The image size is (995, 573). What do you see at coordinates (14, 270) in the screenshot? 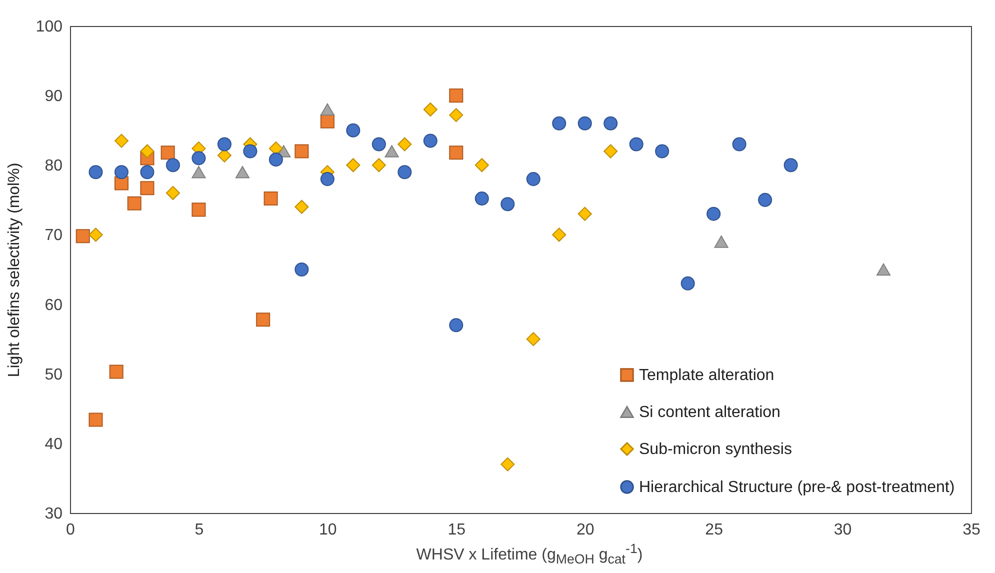
I see `y-axis-title: Light olefins selectivity (mol%)` at bounding box center [14, 270].